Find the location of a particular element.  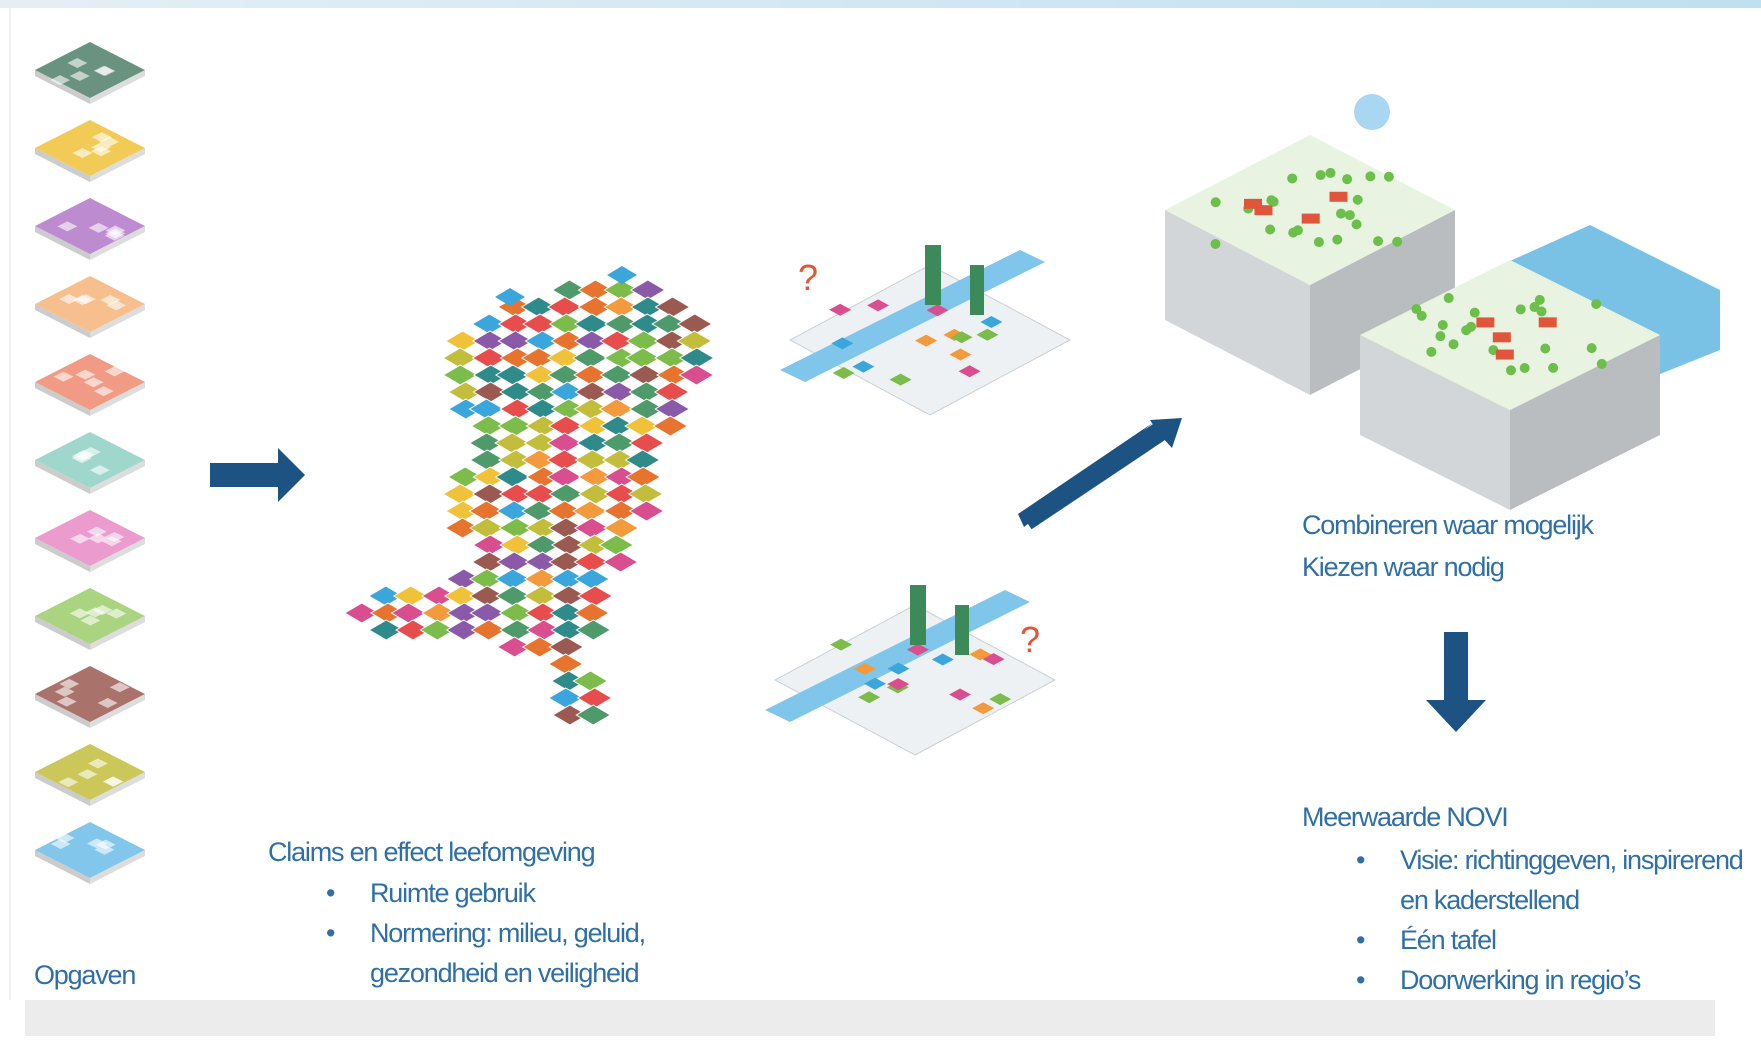

bottom-bar is located at coordinates (870, 1018).